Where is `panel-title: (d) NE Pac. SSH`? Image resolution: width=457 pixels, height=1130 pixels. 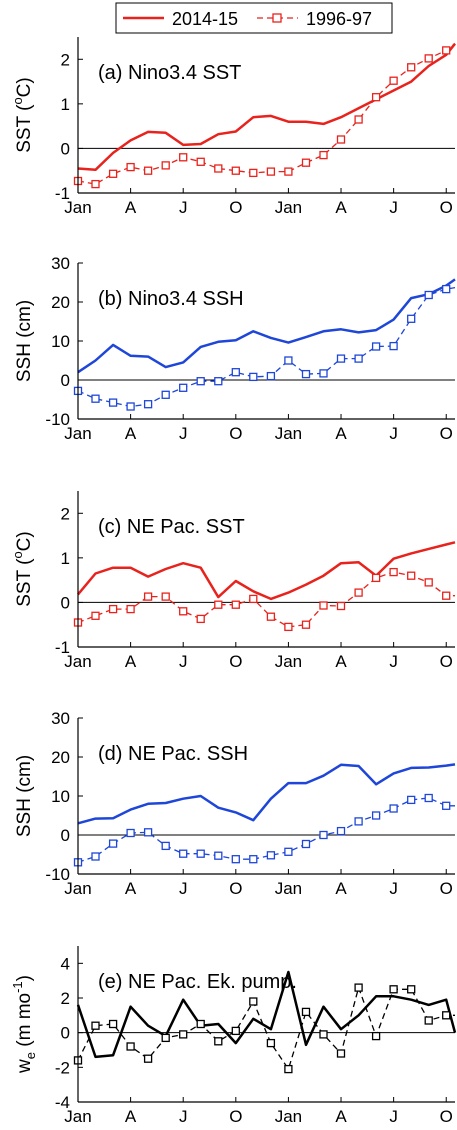
panel-title: (d) NE Pac. SSH is located at coordinates (173, 754).